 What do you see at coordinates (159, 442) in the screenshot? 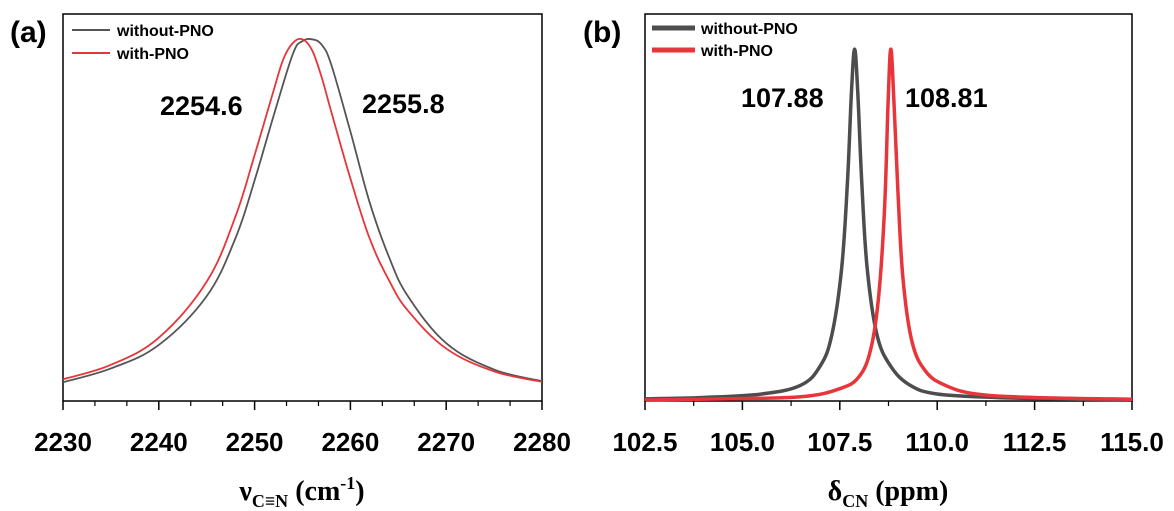
I see `x-tick-label: 2240` at bounding box center [159, 442].